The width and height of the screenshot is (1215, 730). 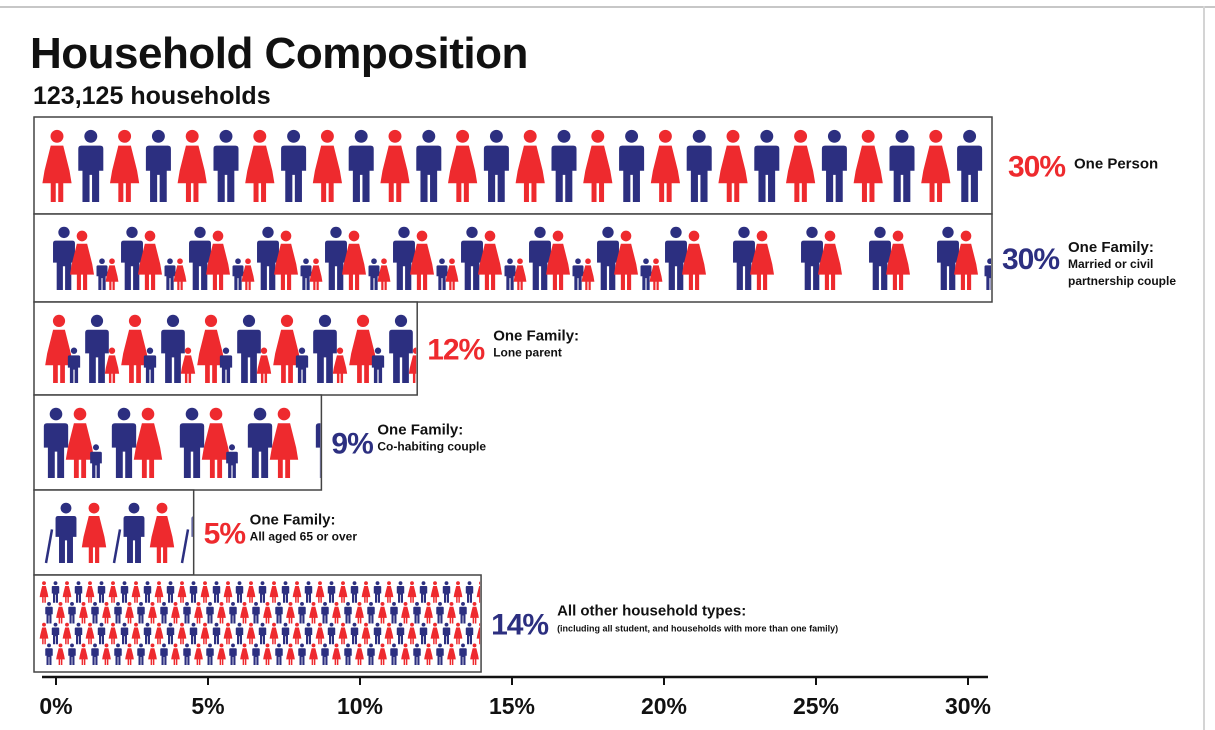 What do you see at coordinates (279, 53) in the screenshot?
I see `chart-title: Household Composition` at bounding box center [279, 53].